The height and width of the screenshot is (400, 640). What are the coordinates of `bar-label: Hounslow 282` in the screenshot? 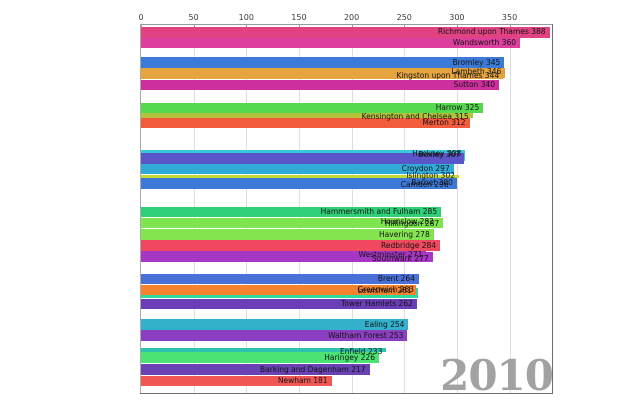 It's located at (407, 221).